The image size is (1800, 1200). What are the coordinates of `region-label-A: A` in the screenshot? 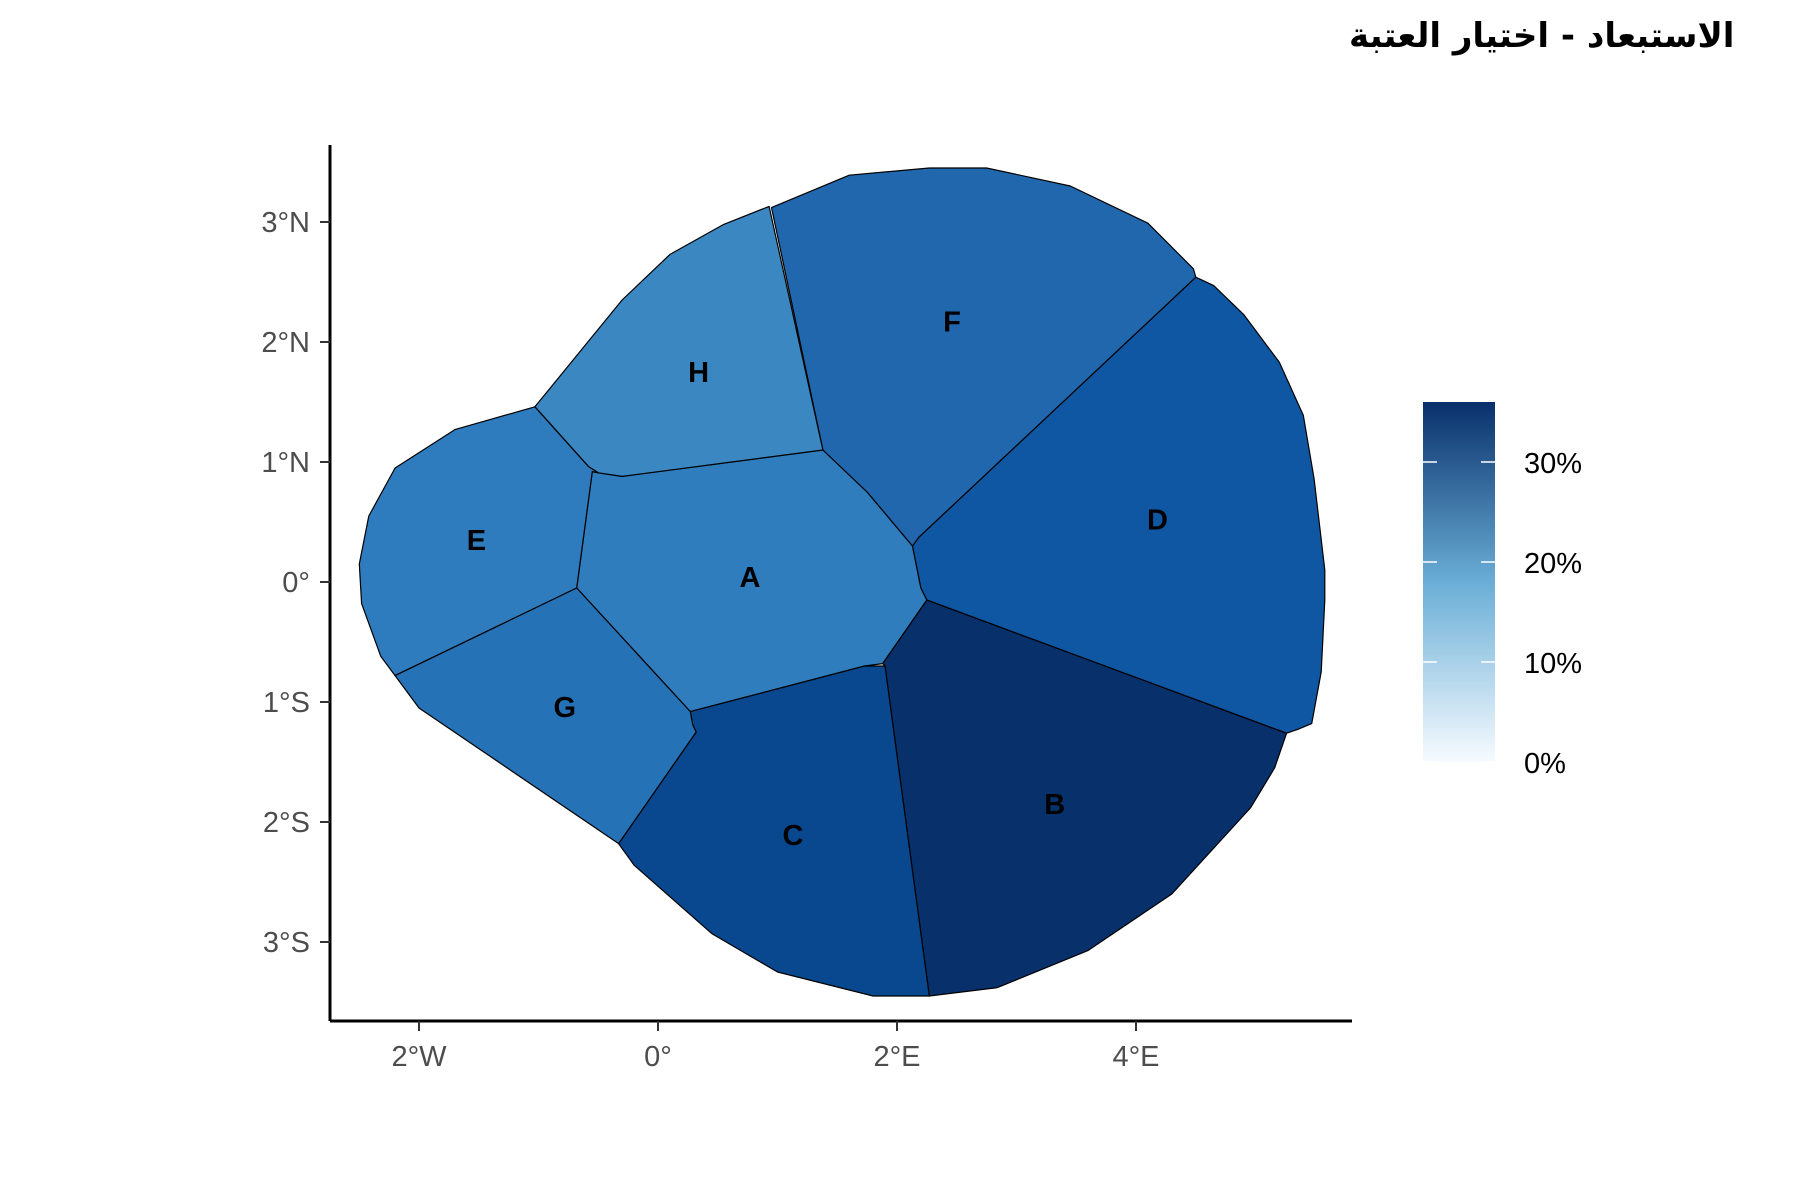 It's located at (750, 578).